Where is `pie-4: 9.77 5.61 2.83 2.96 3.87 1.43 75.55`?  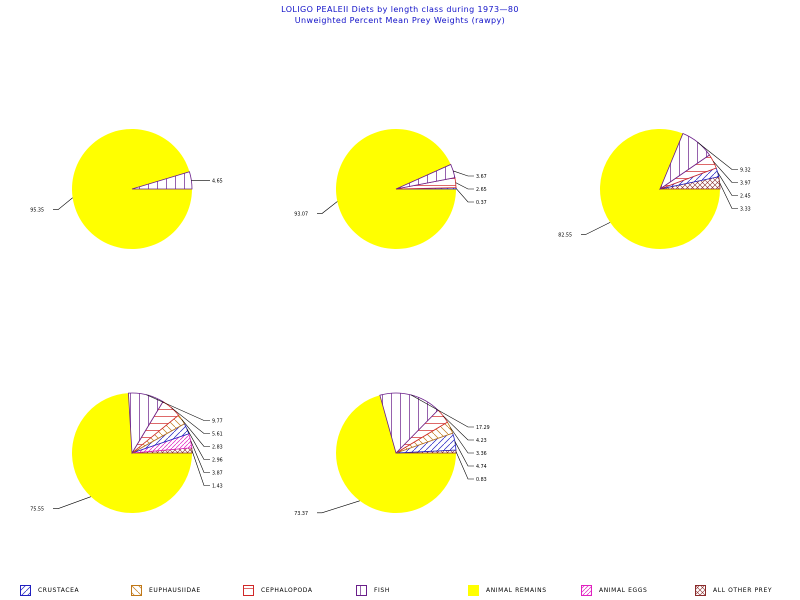
pie-4: 9.77 5.61 2.83 2.96 3.87 1.43 75.55 is located at coordinates (126, 453).